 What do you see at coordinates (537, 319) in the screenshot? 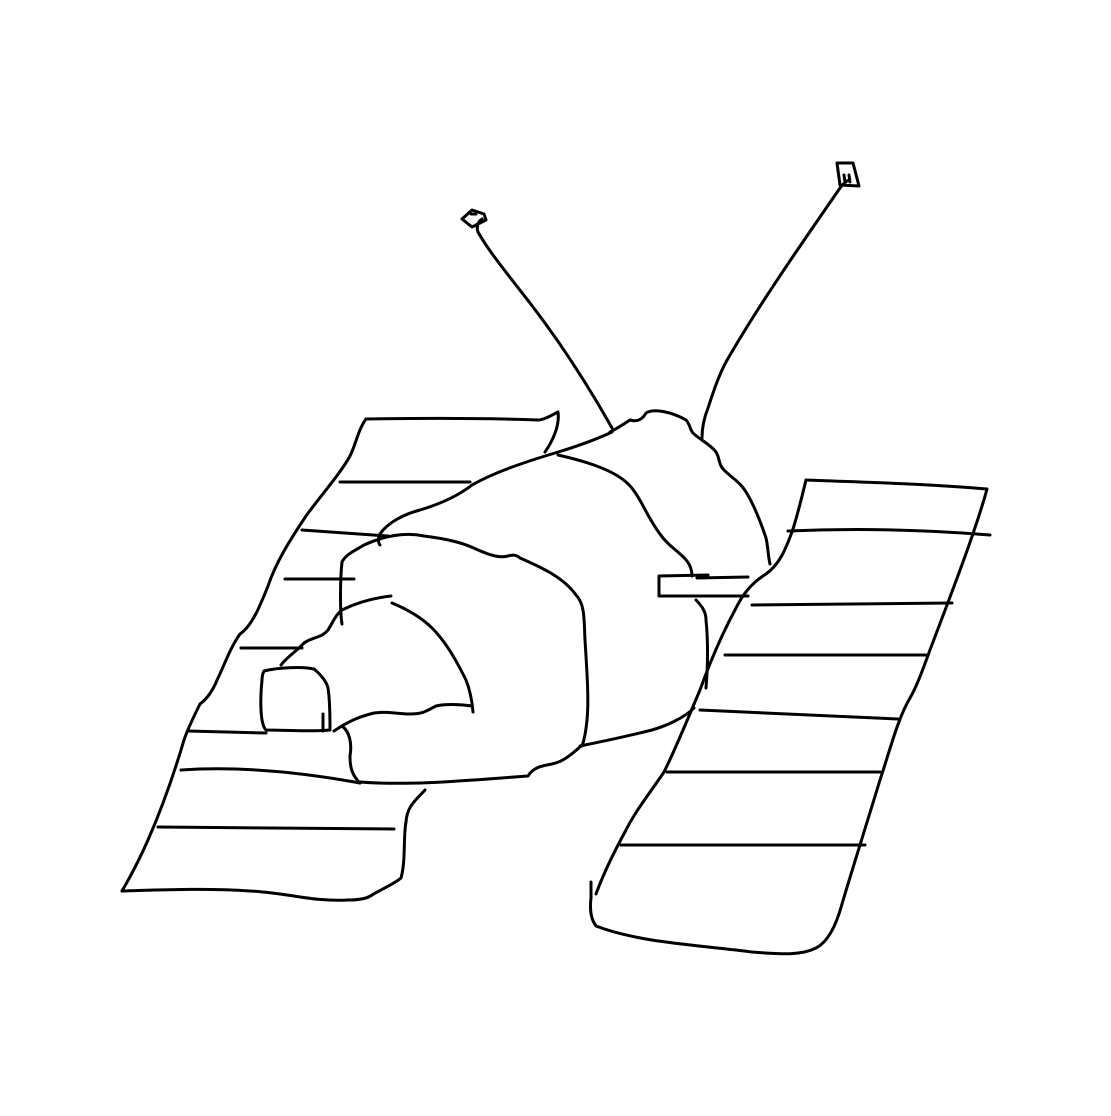
I see `left-antenna` at bounding box center [537, 319].